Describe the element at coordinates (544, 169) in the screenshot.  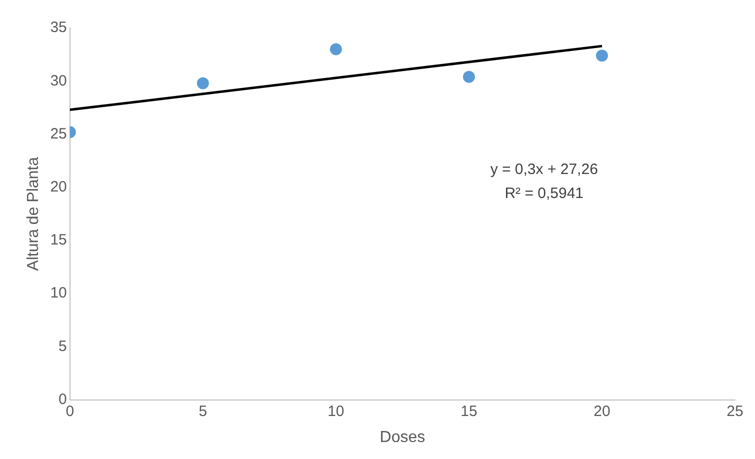
I see `annotation: y = 0,3x + 27,26` at that location.